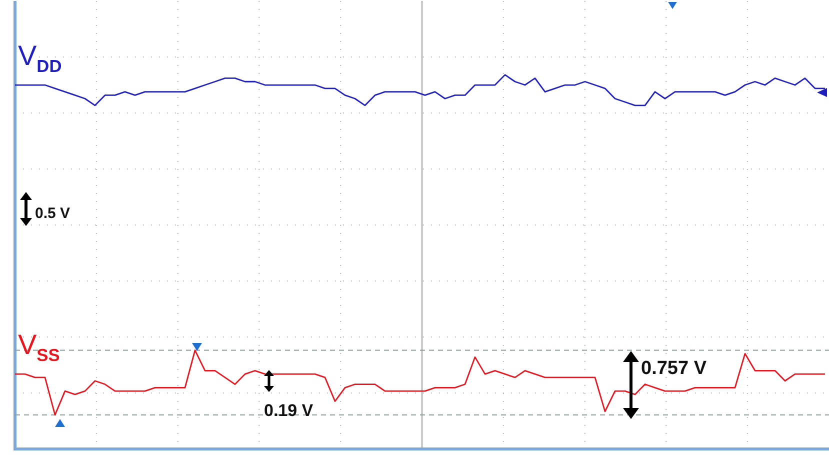 The width and height of the screenshot is (829, 455). Describe the element at coordinates (289, 410) in the screenshot. I see `annotation: 0.19 V` at that location.